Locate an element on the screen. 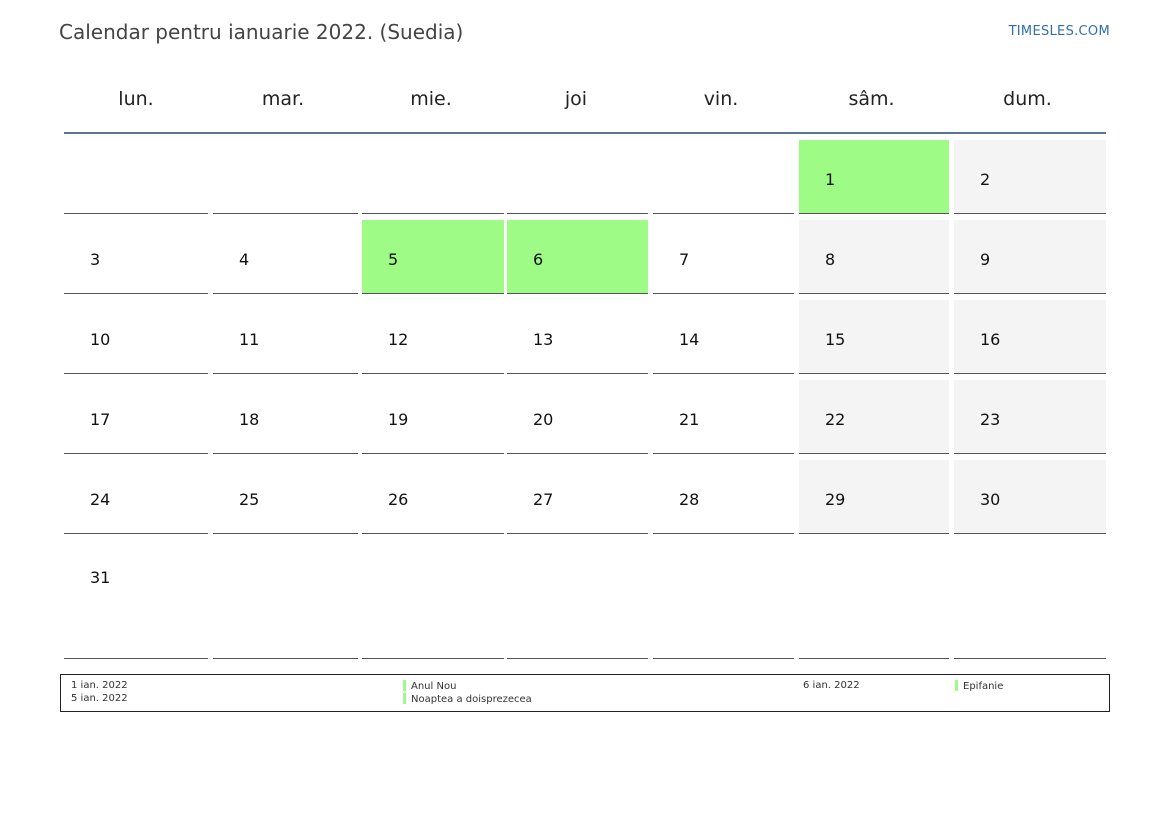 This screenshot has height=827, width=1169. calendar-day: 27 is located at coordinates (576, 497).